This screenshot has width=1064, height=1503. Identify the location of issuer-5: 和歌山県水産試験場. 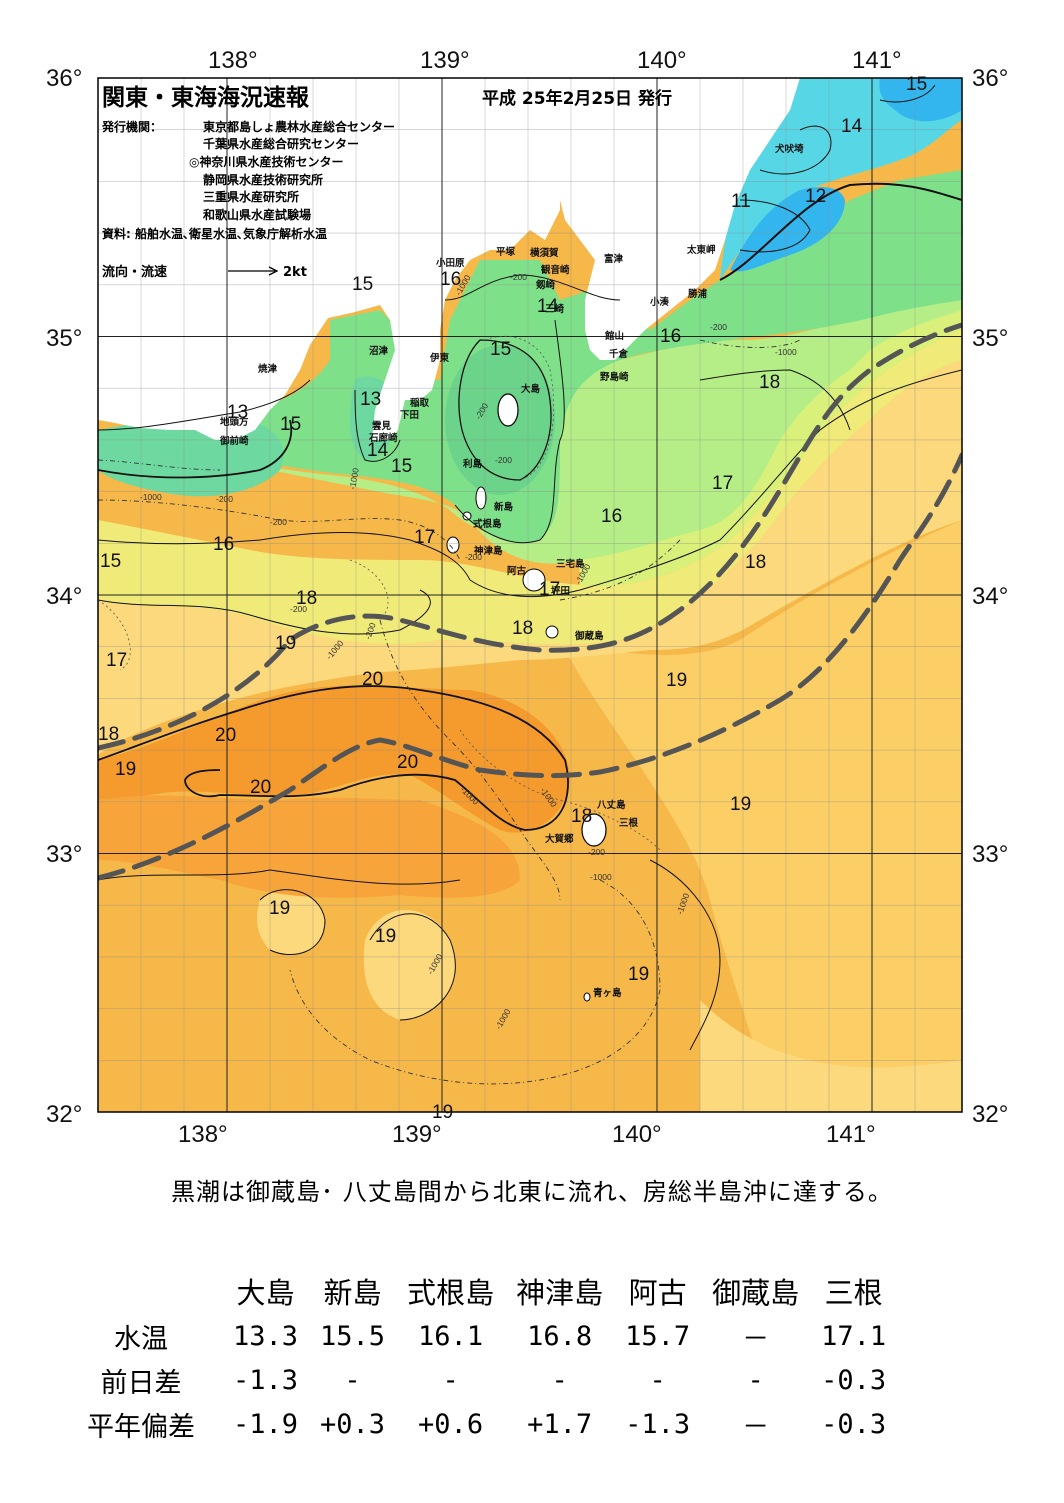
(256, 214).